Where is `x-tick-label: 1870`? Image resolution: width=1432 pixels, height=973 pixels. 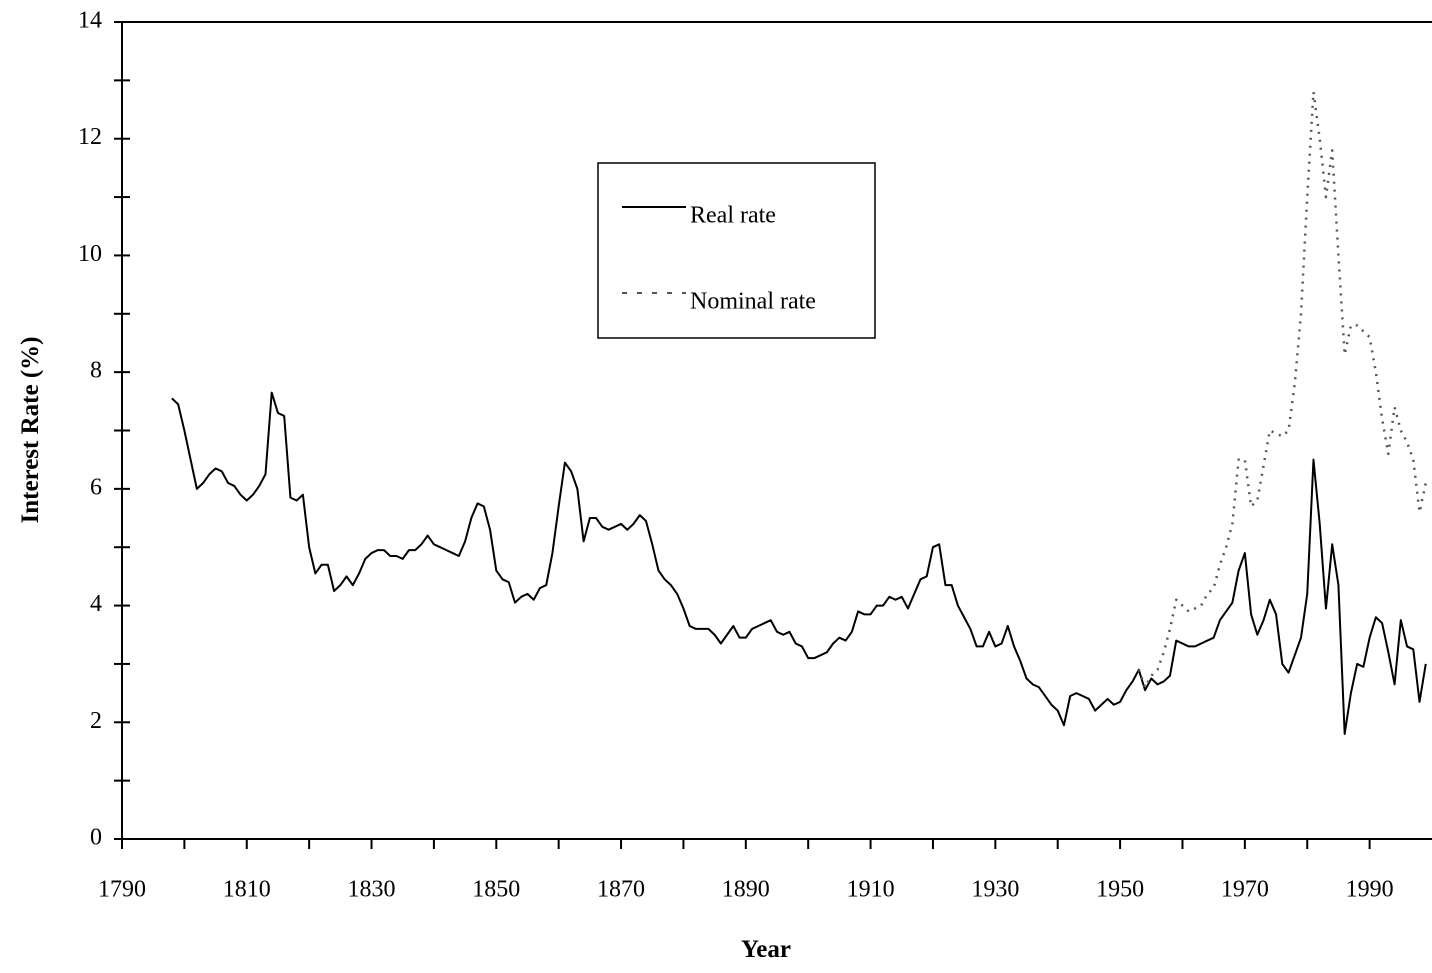 x-tick-label: 1870 is located at coordinates (621, 890).